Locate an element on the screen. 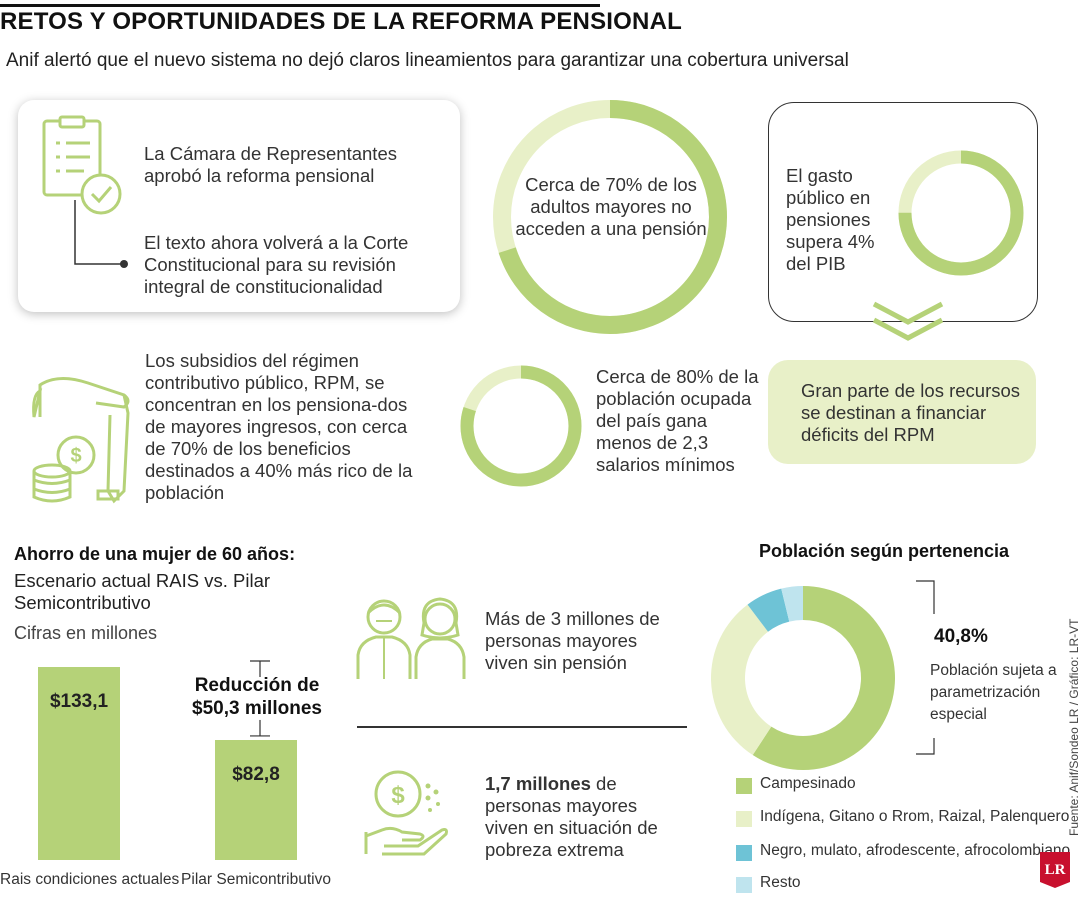 The image size is (1080, 900). pobreza-extrema-count: 1,7 millones is located at coordinates (538, 783).